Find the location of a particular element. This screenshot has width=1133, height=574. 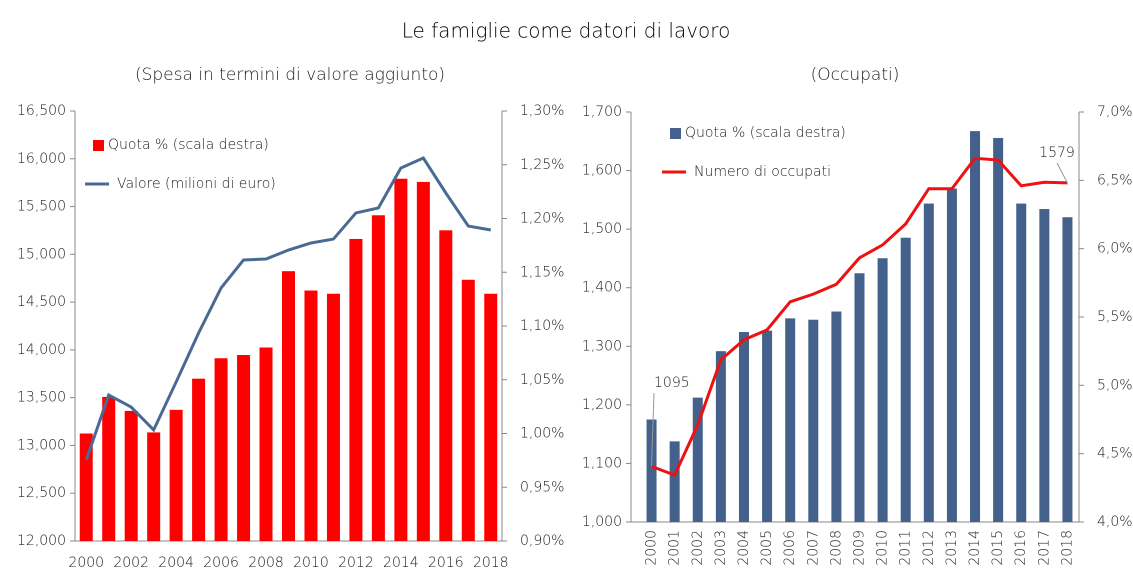

x-tick-label: 2015 is located at coordinates (998, 548).